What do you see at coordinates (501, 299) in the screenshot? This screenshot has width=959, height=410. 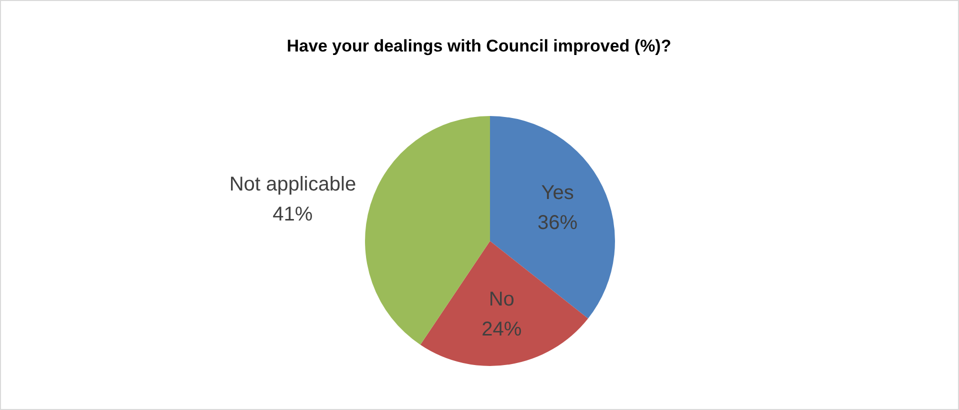 I see `slice-label: No` at bounding box center [501, 299].